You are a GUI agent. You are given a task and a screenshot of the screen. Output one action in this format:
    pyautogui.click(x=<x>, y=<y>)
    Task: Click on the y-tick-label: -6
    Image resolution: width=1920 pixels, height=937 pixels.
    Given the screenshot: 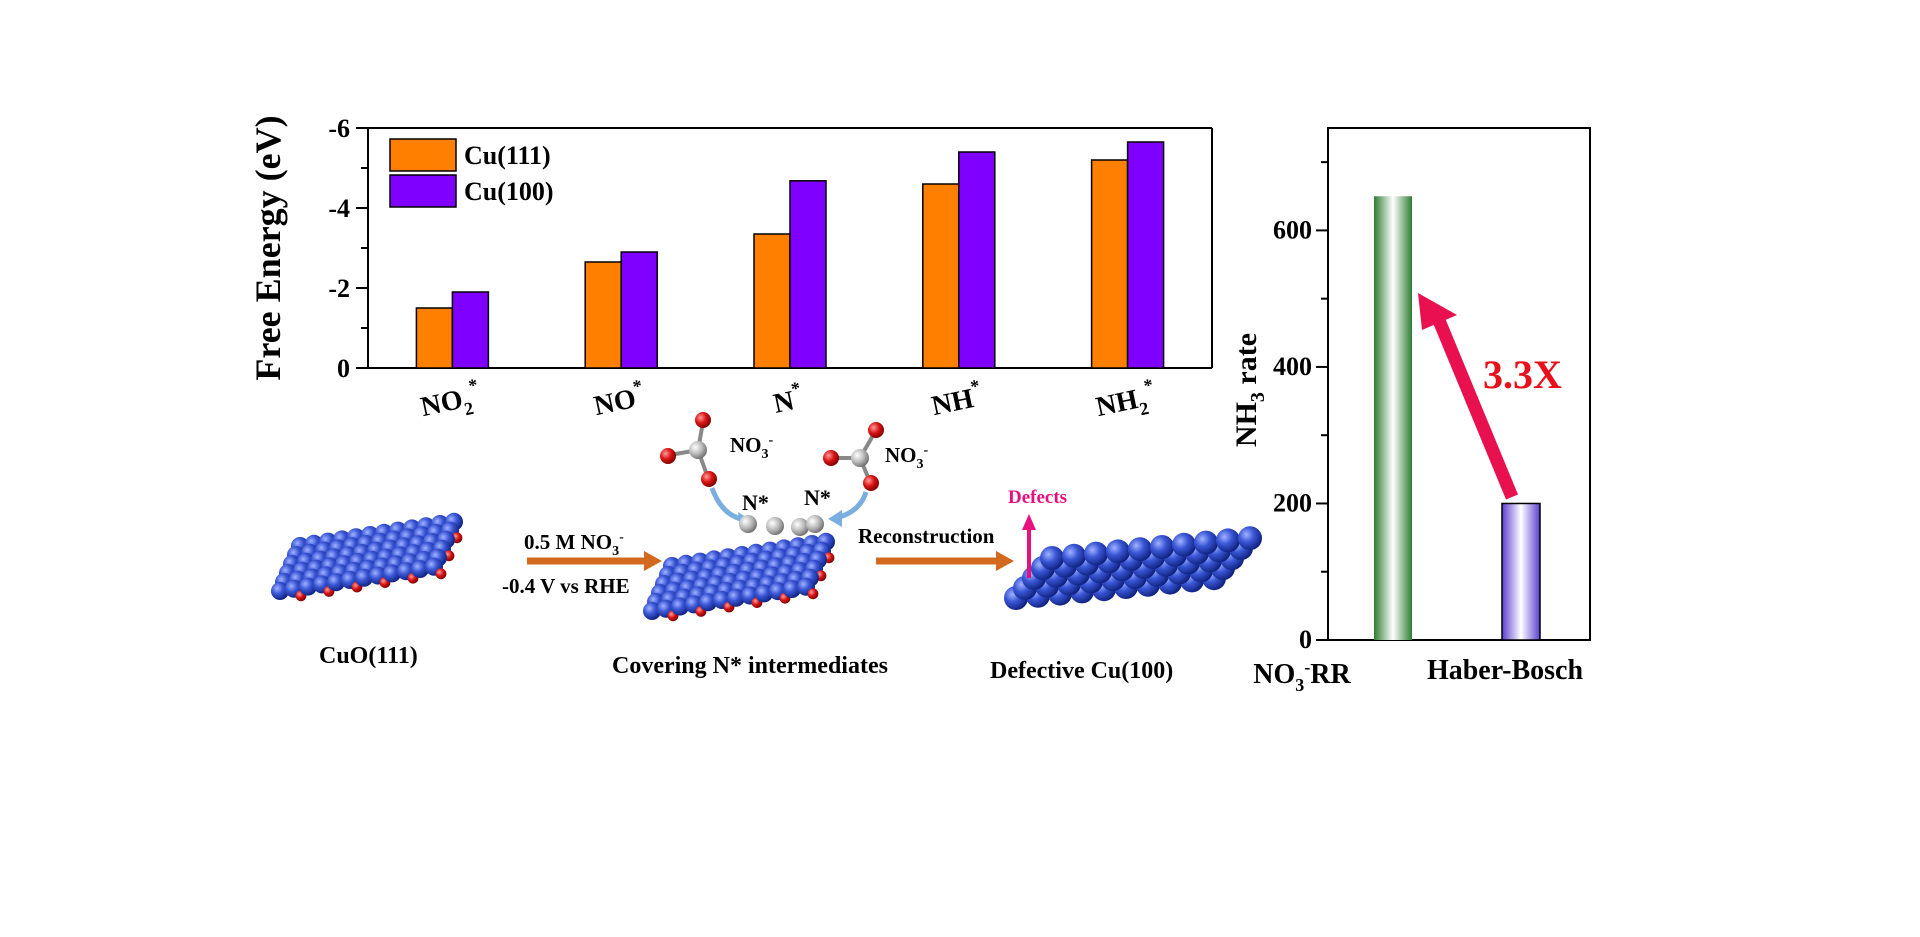 What is the action you would take?
    pyautogui.click(x=339, y=128)
    